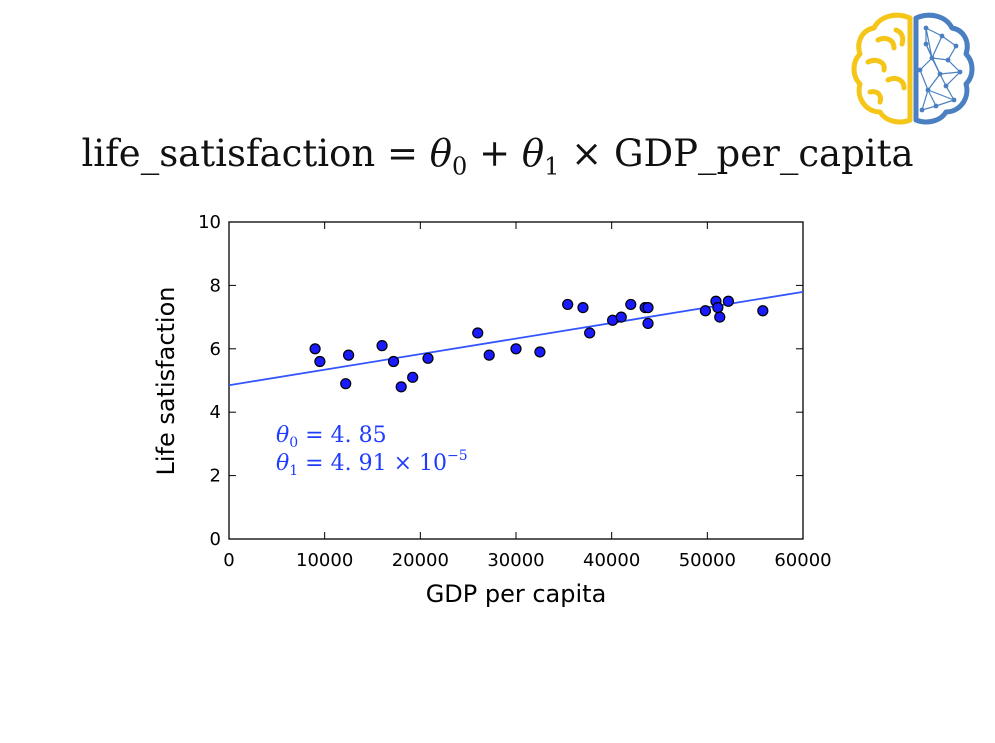  Describe the element at coordinates (293, 443) in the screenshot. I see `theta0-annotation-subscript: 0` at that location.